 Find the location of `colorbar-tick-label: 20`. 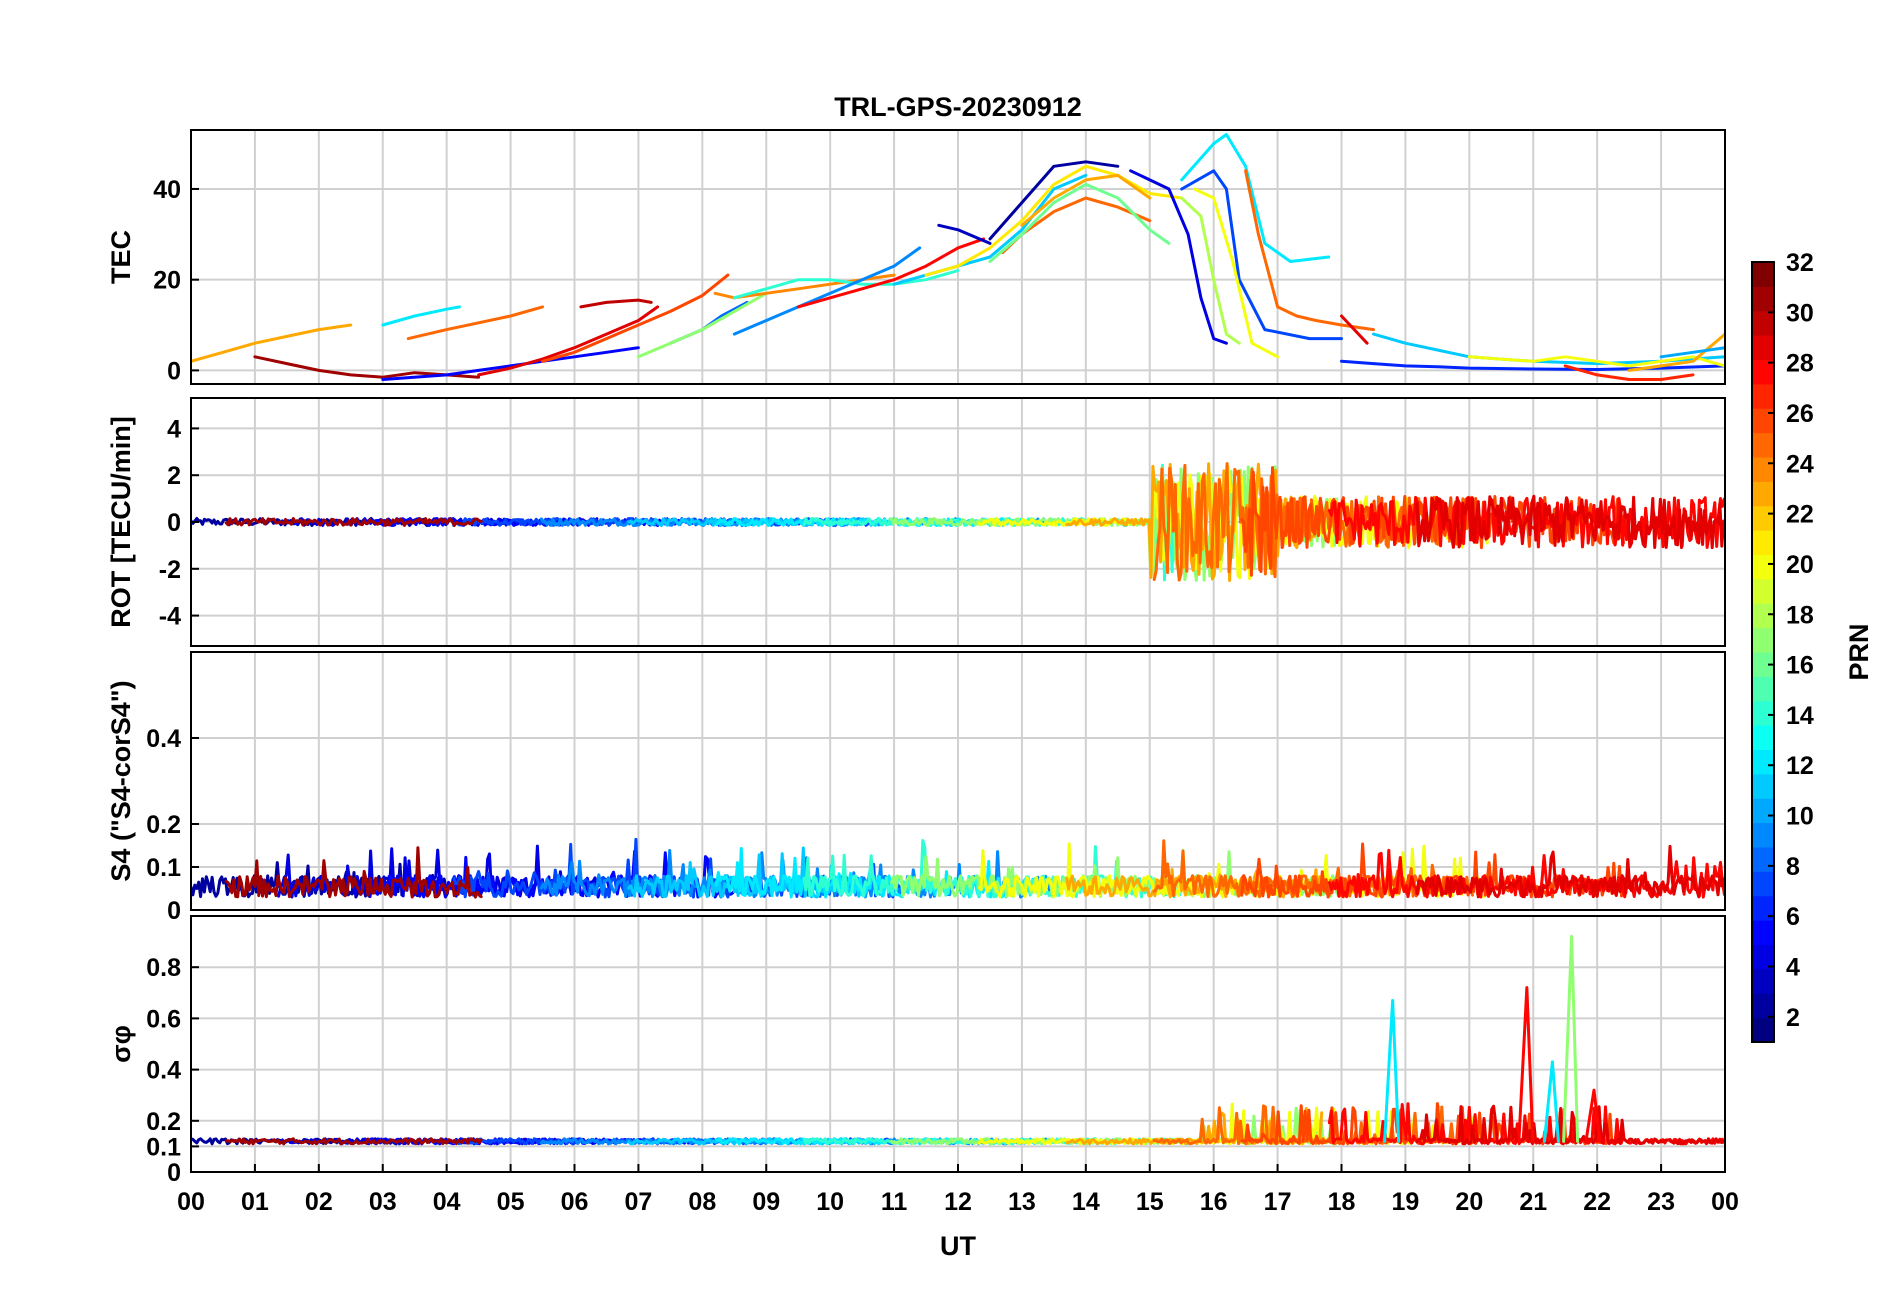

colorbar-tick-label: 20 is located at coordinates (1800, 565).